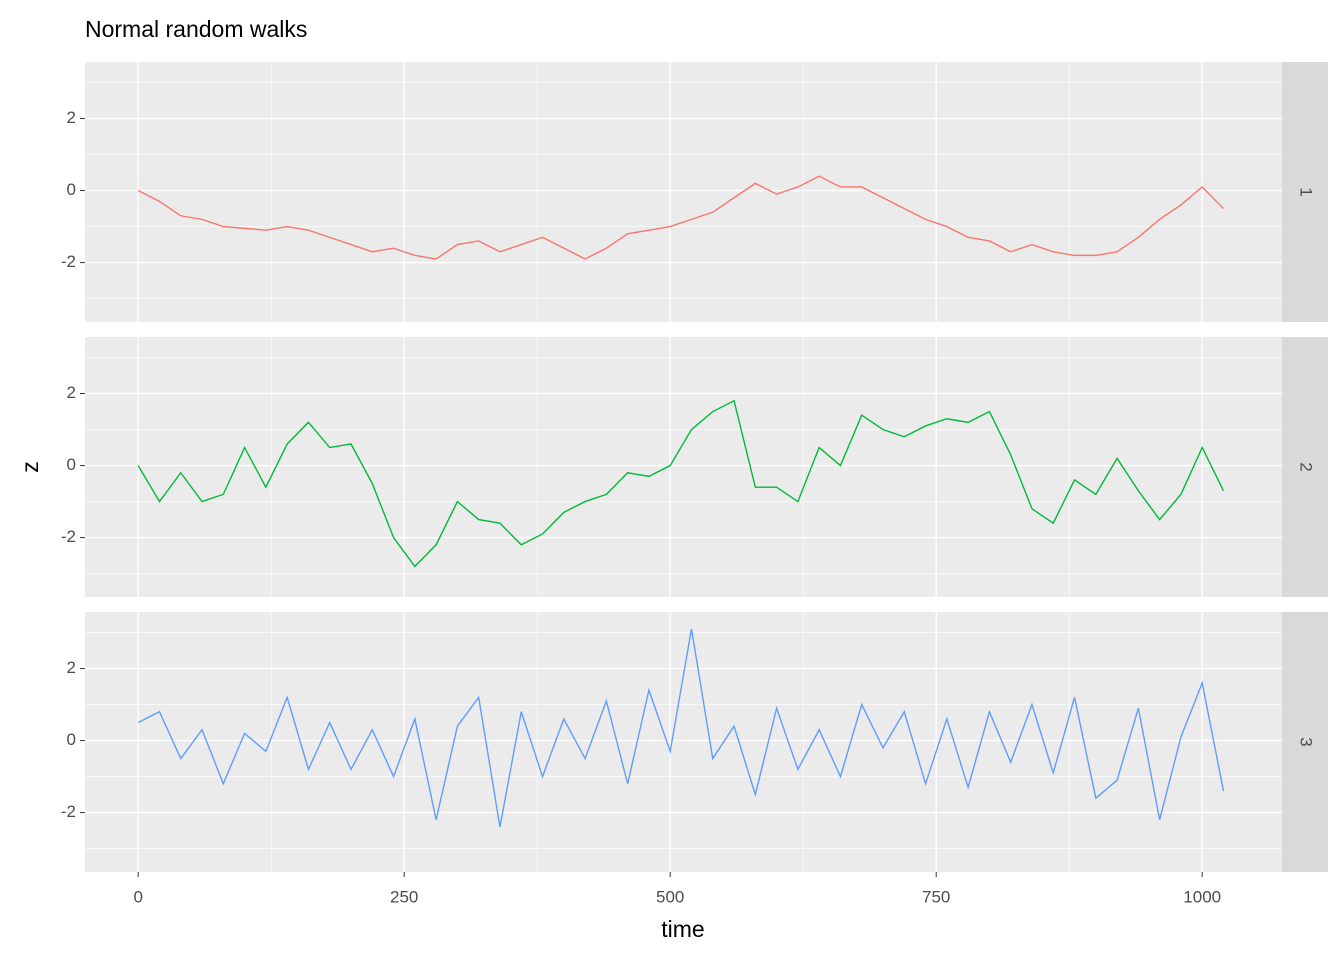 This screenshot has height=965, width=1344. I want to click on strip-label: 2, so click(1306, 466).